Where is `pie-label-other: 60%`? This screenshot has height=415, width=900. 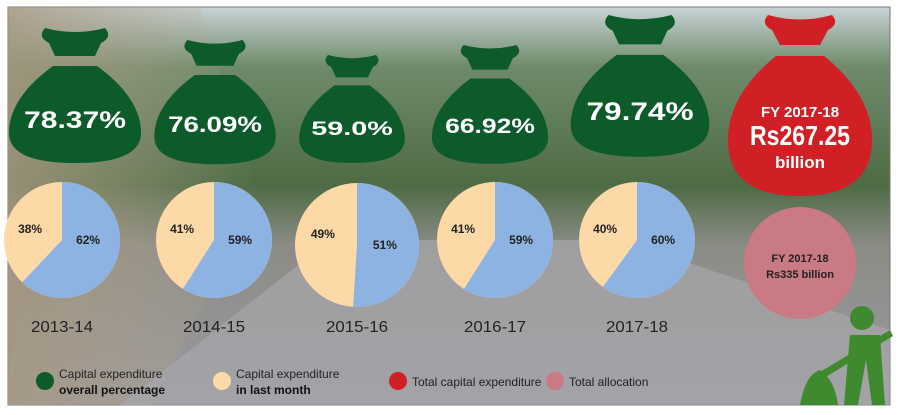 pie-label-other: 60% is located at coordinates (663, 240).